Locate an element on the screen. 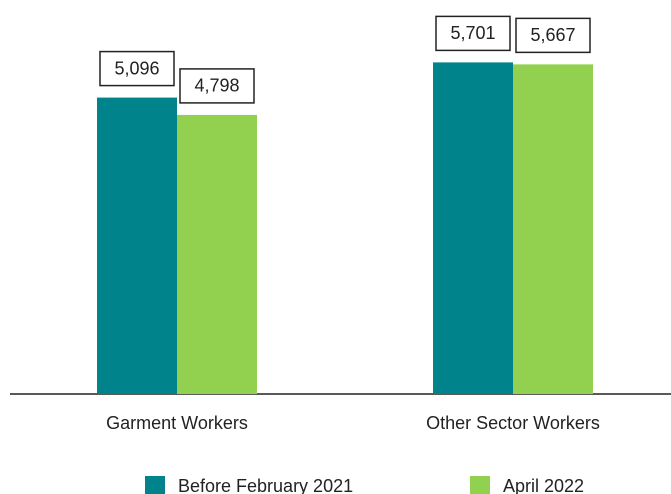 The image size is (671, 494). value-label: 5,667 is located at coordinates (552, 35).